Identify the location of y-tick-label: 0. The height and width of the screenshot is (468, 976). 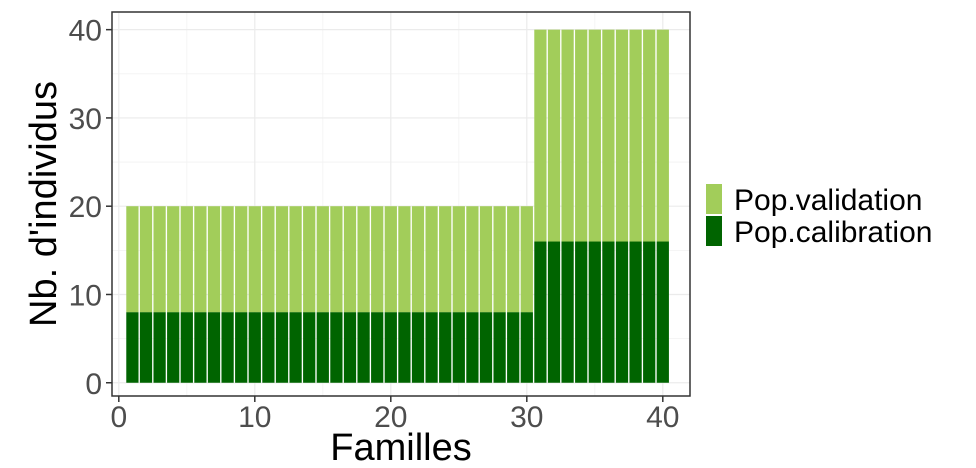
(93, 384).